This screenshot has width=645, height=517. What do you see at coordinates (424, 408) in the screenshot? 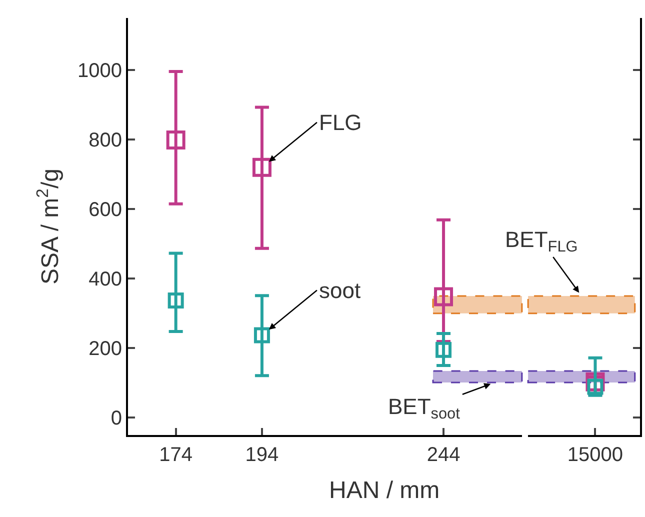
I see `band-label: BET$_{soot}$` at bounding box center [424, 408].